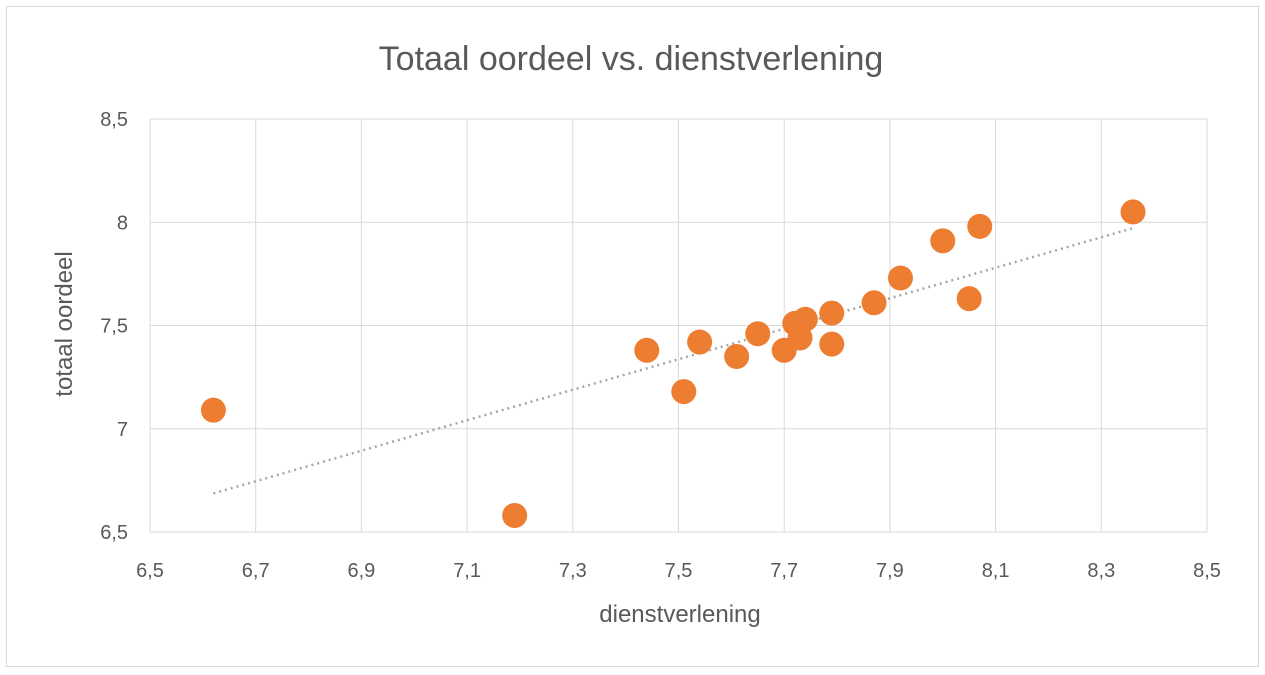  I want to click on y-tick-label: 7,5, so click(114, 327).